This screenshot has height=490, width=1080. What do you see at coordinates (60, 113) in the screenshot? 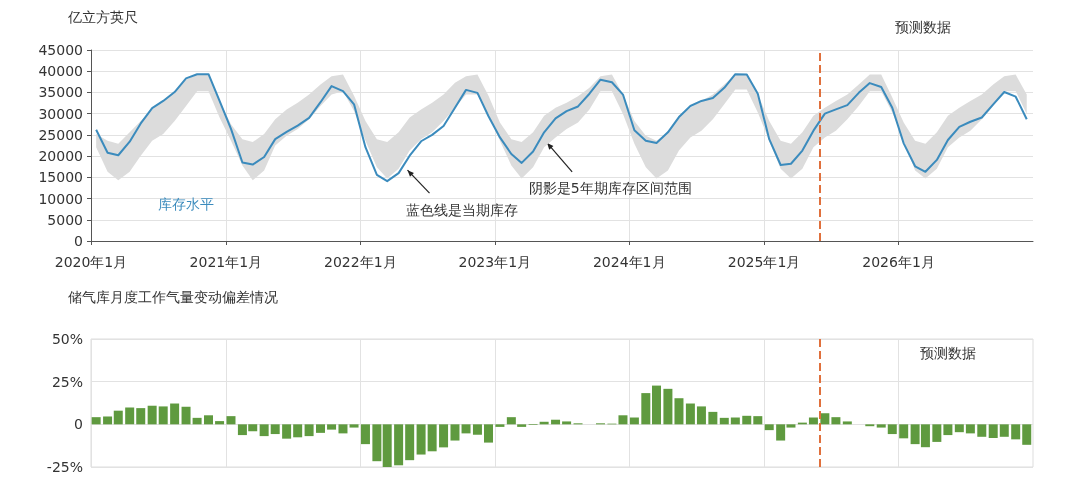
I see `y-tick-label: 30000` at bounding box center [60, 113].